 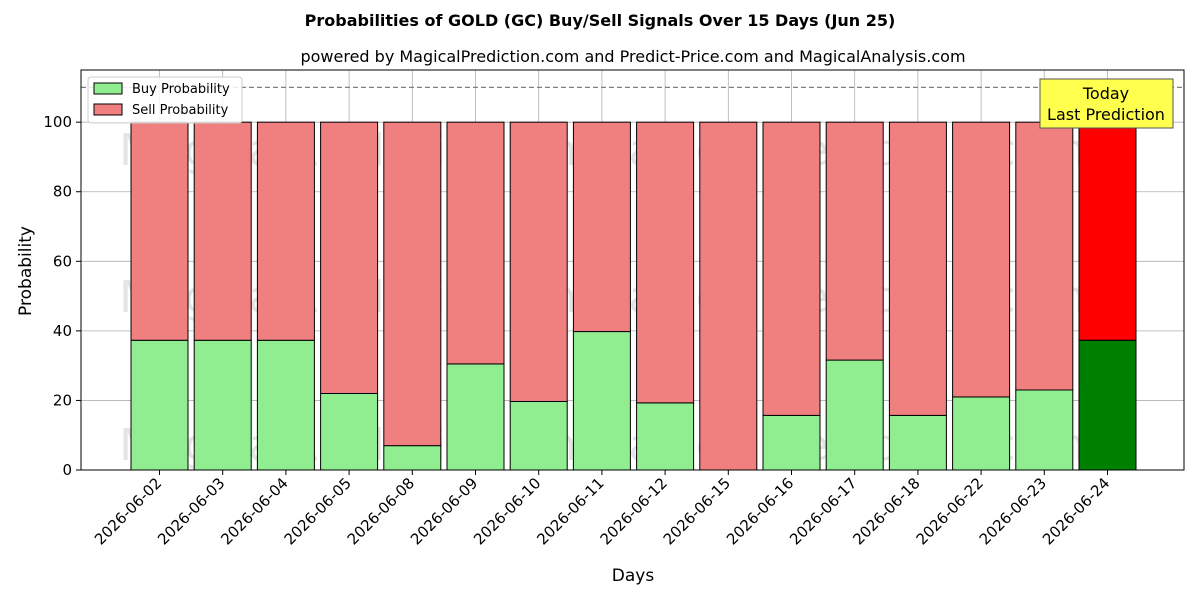 What do you see at coordinates (950, 511) in the screenshot?
I see `x-tick-label: 2026-06-22` at bounding box center [950, 511].